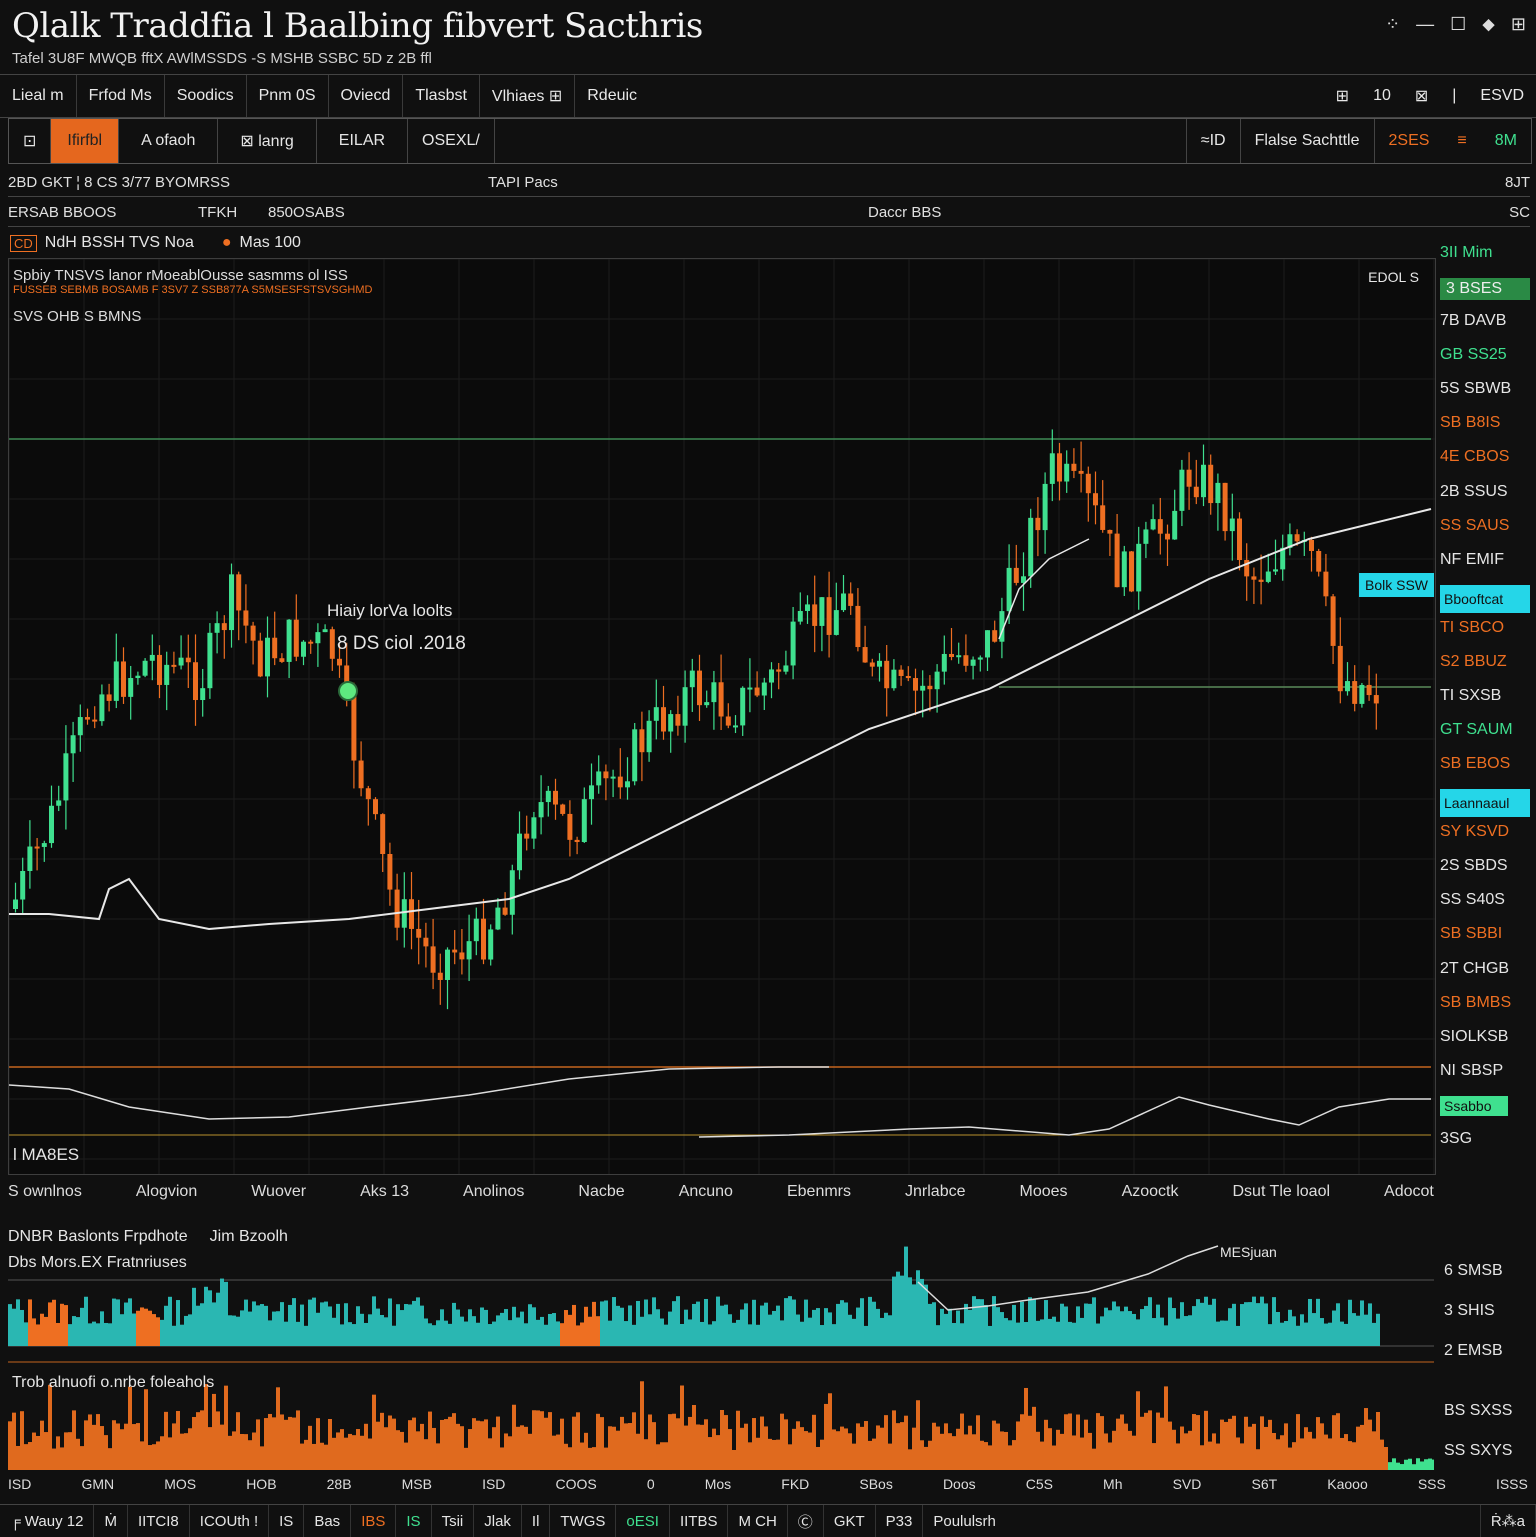 The width and height of the screenshot is (1536, 1537). I want to click on status-item: Ṁ, so click(111, 1521).